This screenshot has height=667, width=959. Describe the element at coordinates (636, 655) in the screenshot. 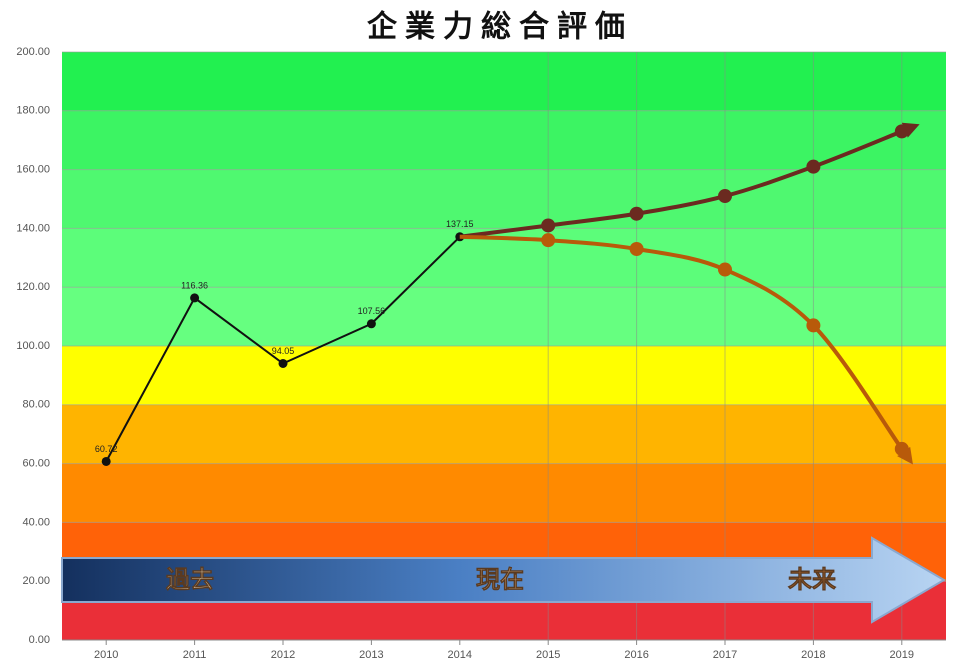

I see `x-tick-label: 2016` at that location.